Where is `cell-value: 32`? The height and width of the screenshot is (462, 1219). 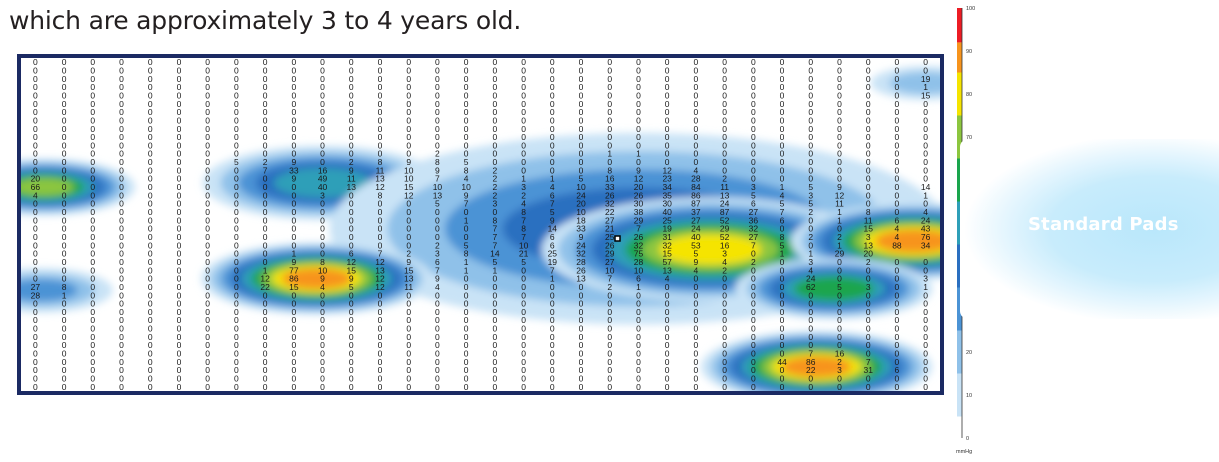
cell-value: 32 is located at coordinates (667, 245).